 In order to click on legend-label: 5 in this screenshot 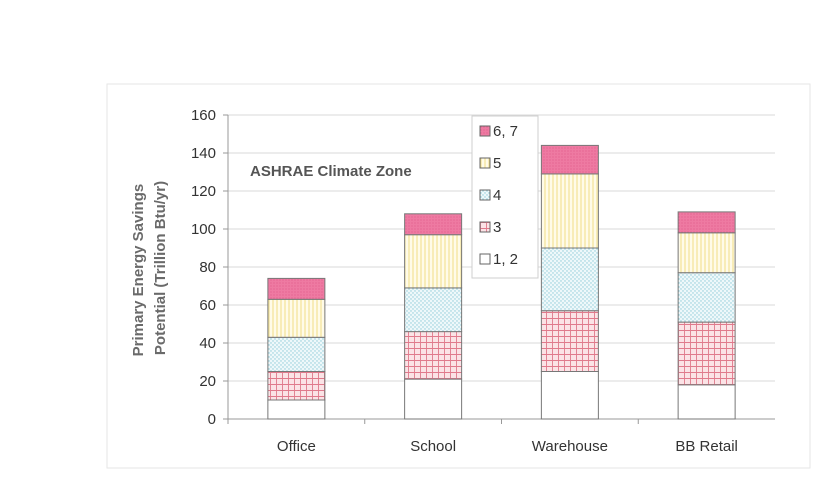, I will do `click(497, 163)`.